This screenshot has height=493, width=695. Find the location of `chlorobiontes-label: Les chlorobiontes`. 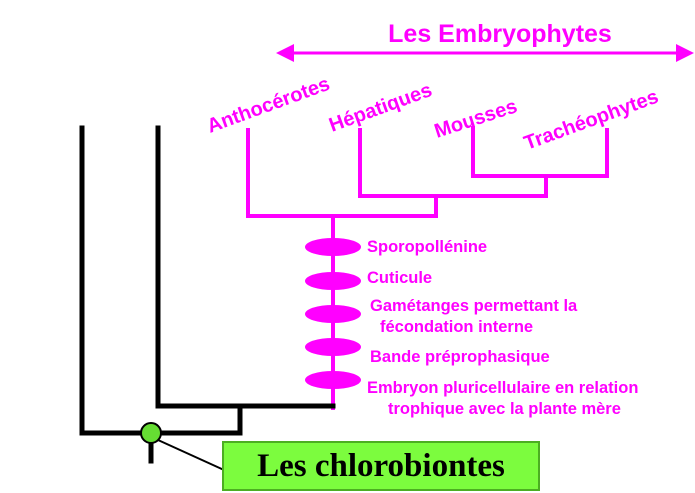

chlorobiontes-label: Les chlorobiontes is located at coordinates (381, 466).